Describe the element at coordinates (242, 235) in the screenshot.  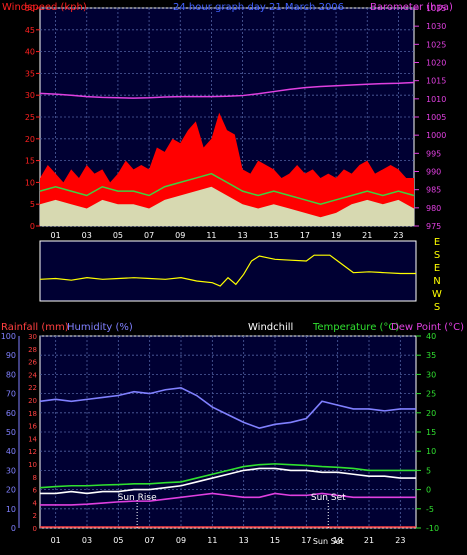
I see `wind-x-tick-label: 13` at that location.